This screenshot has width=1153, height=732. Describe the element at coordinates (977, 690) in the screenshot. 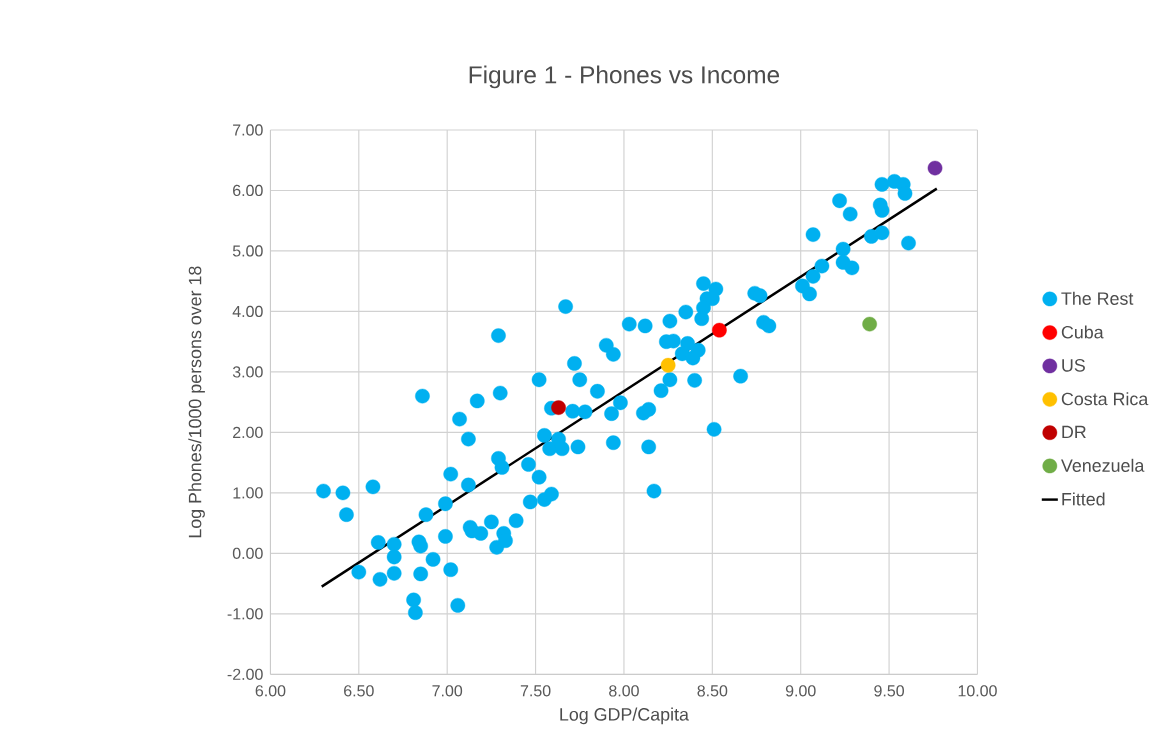

I see `x-tick-label: 10.00` at that location.